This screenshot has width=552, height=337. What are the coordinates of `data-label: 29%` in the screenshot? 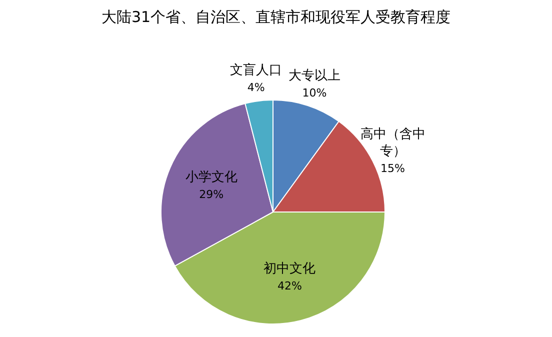 It's located at (211, 193).